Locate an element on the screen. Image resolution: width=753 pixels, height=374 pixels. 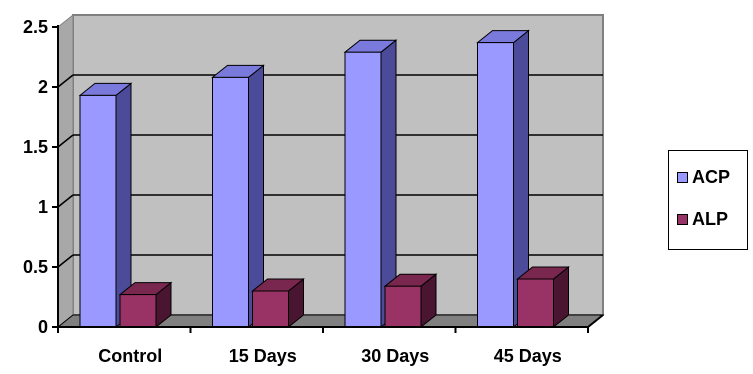
y-tick-label: 1 is located at coordinates (43, 207).